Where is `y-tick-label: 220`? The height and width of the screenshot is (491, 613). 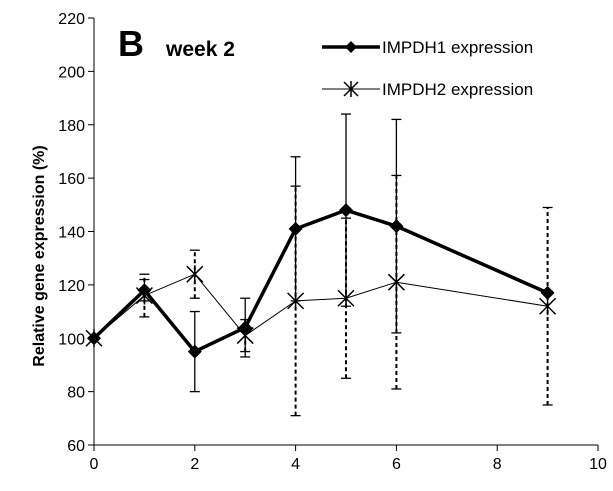
y-tick-label: 220 is located at coordinates (71, 19).